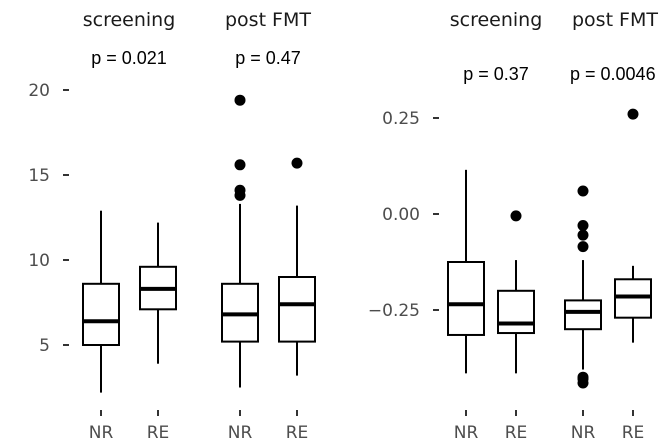  Describe the element at coordinates (240, 241) in the screenshot. I see `box-left-1-NR` at that location.